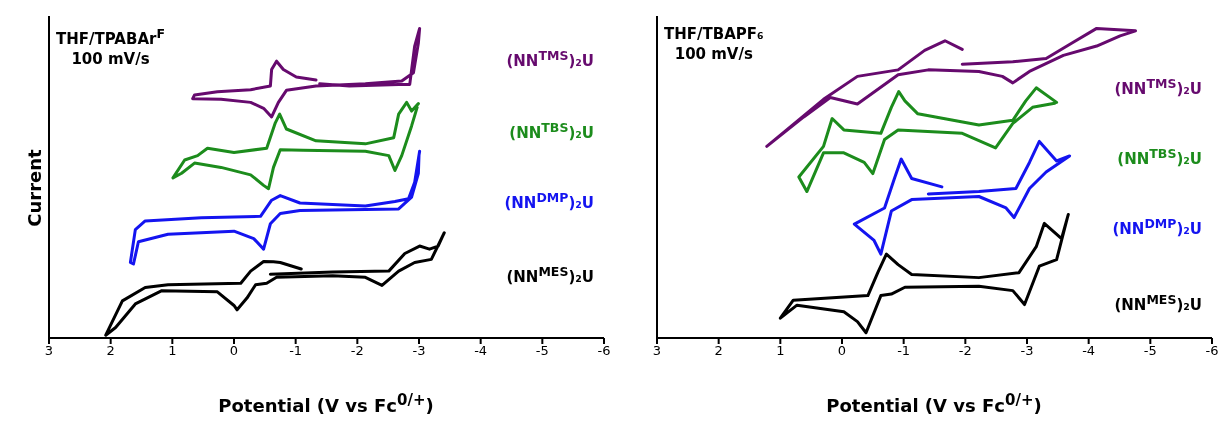  Describe the element at coordinates (714, 34) in the screenshot. I see `annotation: THF/TBAPF₆` at that location.